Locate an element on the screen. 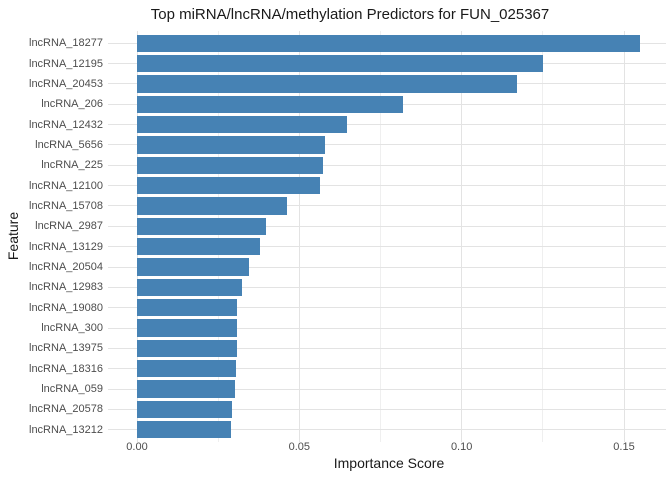 This screenshot has width=672, height=480. x-axis-title: Importance Score is located at coordinates (389, 463).